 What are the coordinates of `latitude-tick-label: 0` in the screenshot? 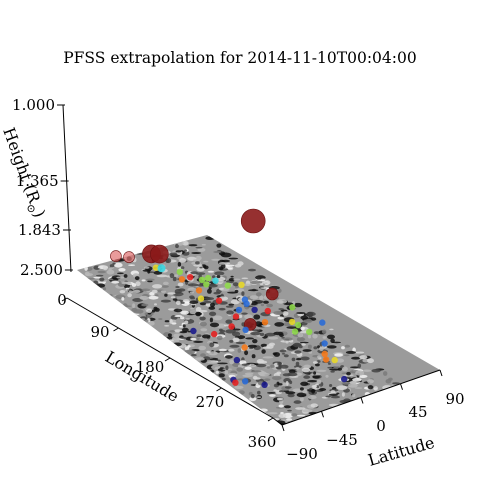 It's located at (381, 426).